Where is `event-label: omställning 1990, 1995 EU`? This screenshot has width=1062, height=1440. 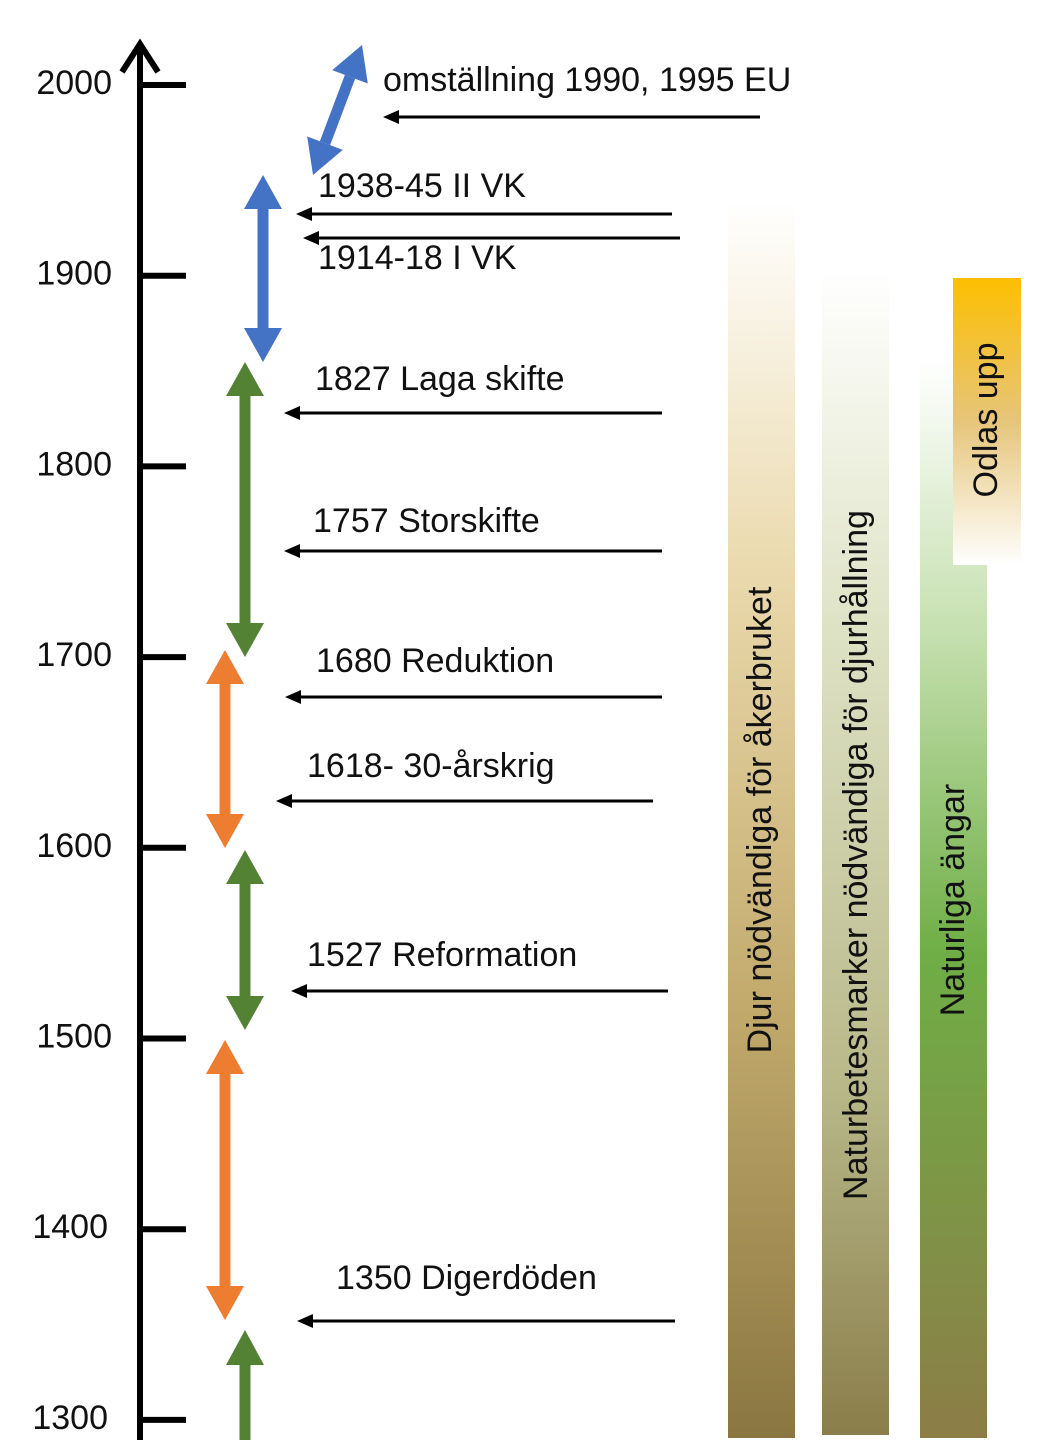 event-label: omställning 1990, 1995 EU is located at coordinates (587, 80).